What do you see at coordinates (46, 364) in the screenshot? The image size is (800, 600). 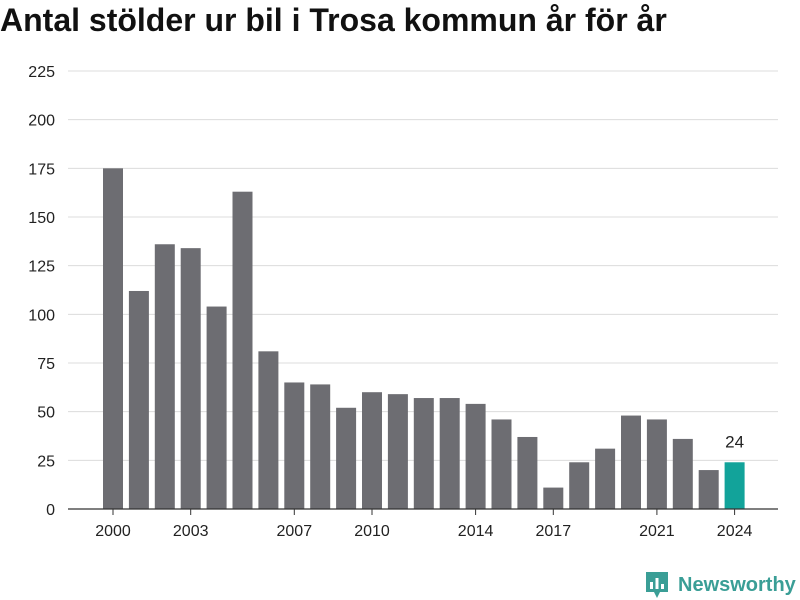 I see `y-tick-label: 75` at bounding box center [46, 364].